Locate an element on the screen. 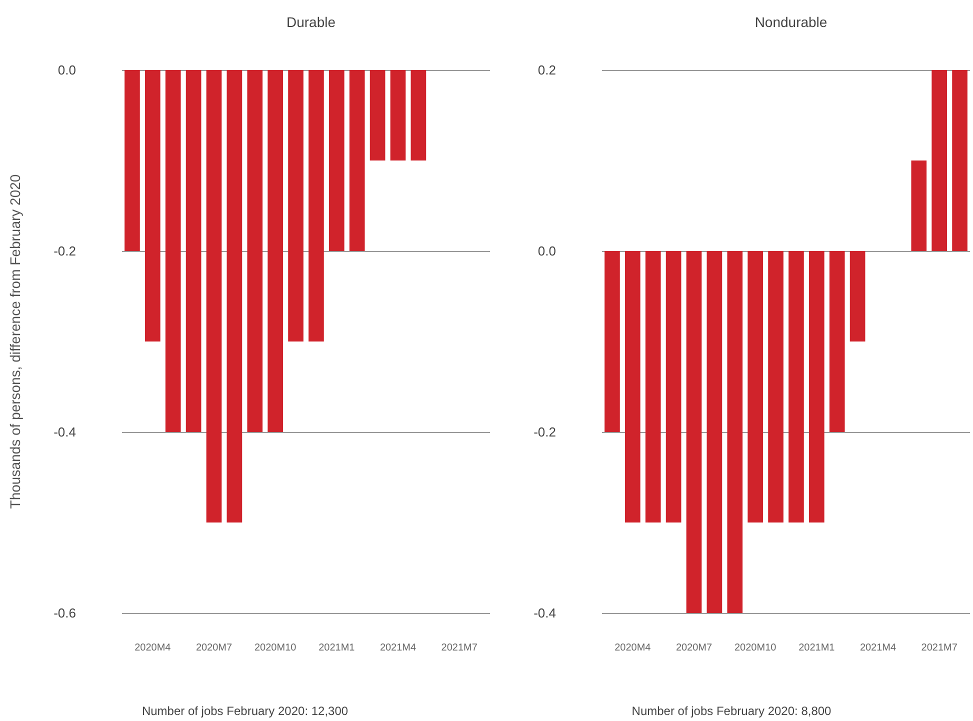  text: Number of jobs February 2020: 12,300 is located at coordinates (245, 711).